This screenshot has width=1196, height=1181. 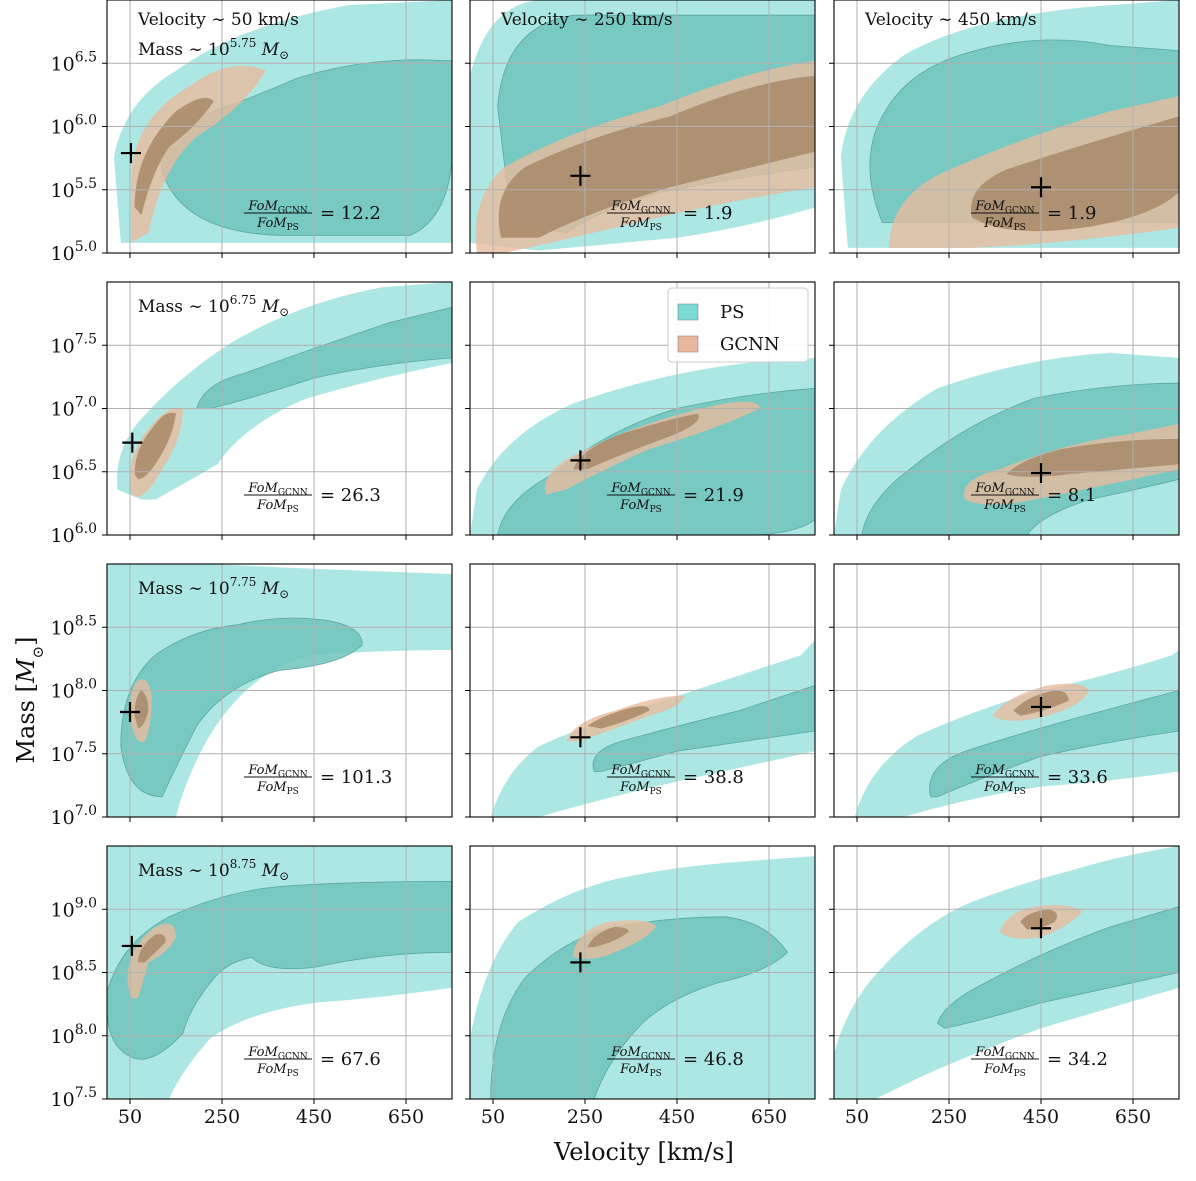 I want to click on ps-outer-contour, so click(x=652, y=728).